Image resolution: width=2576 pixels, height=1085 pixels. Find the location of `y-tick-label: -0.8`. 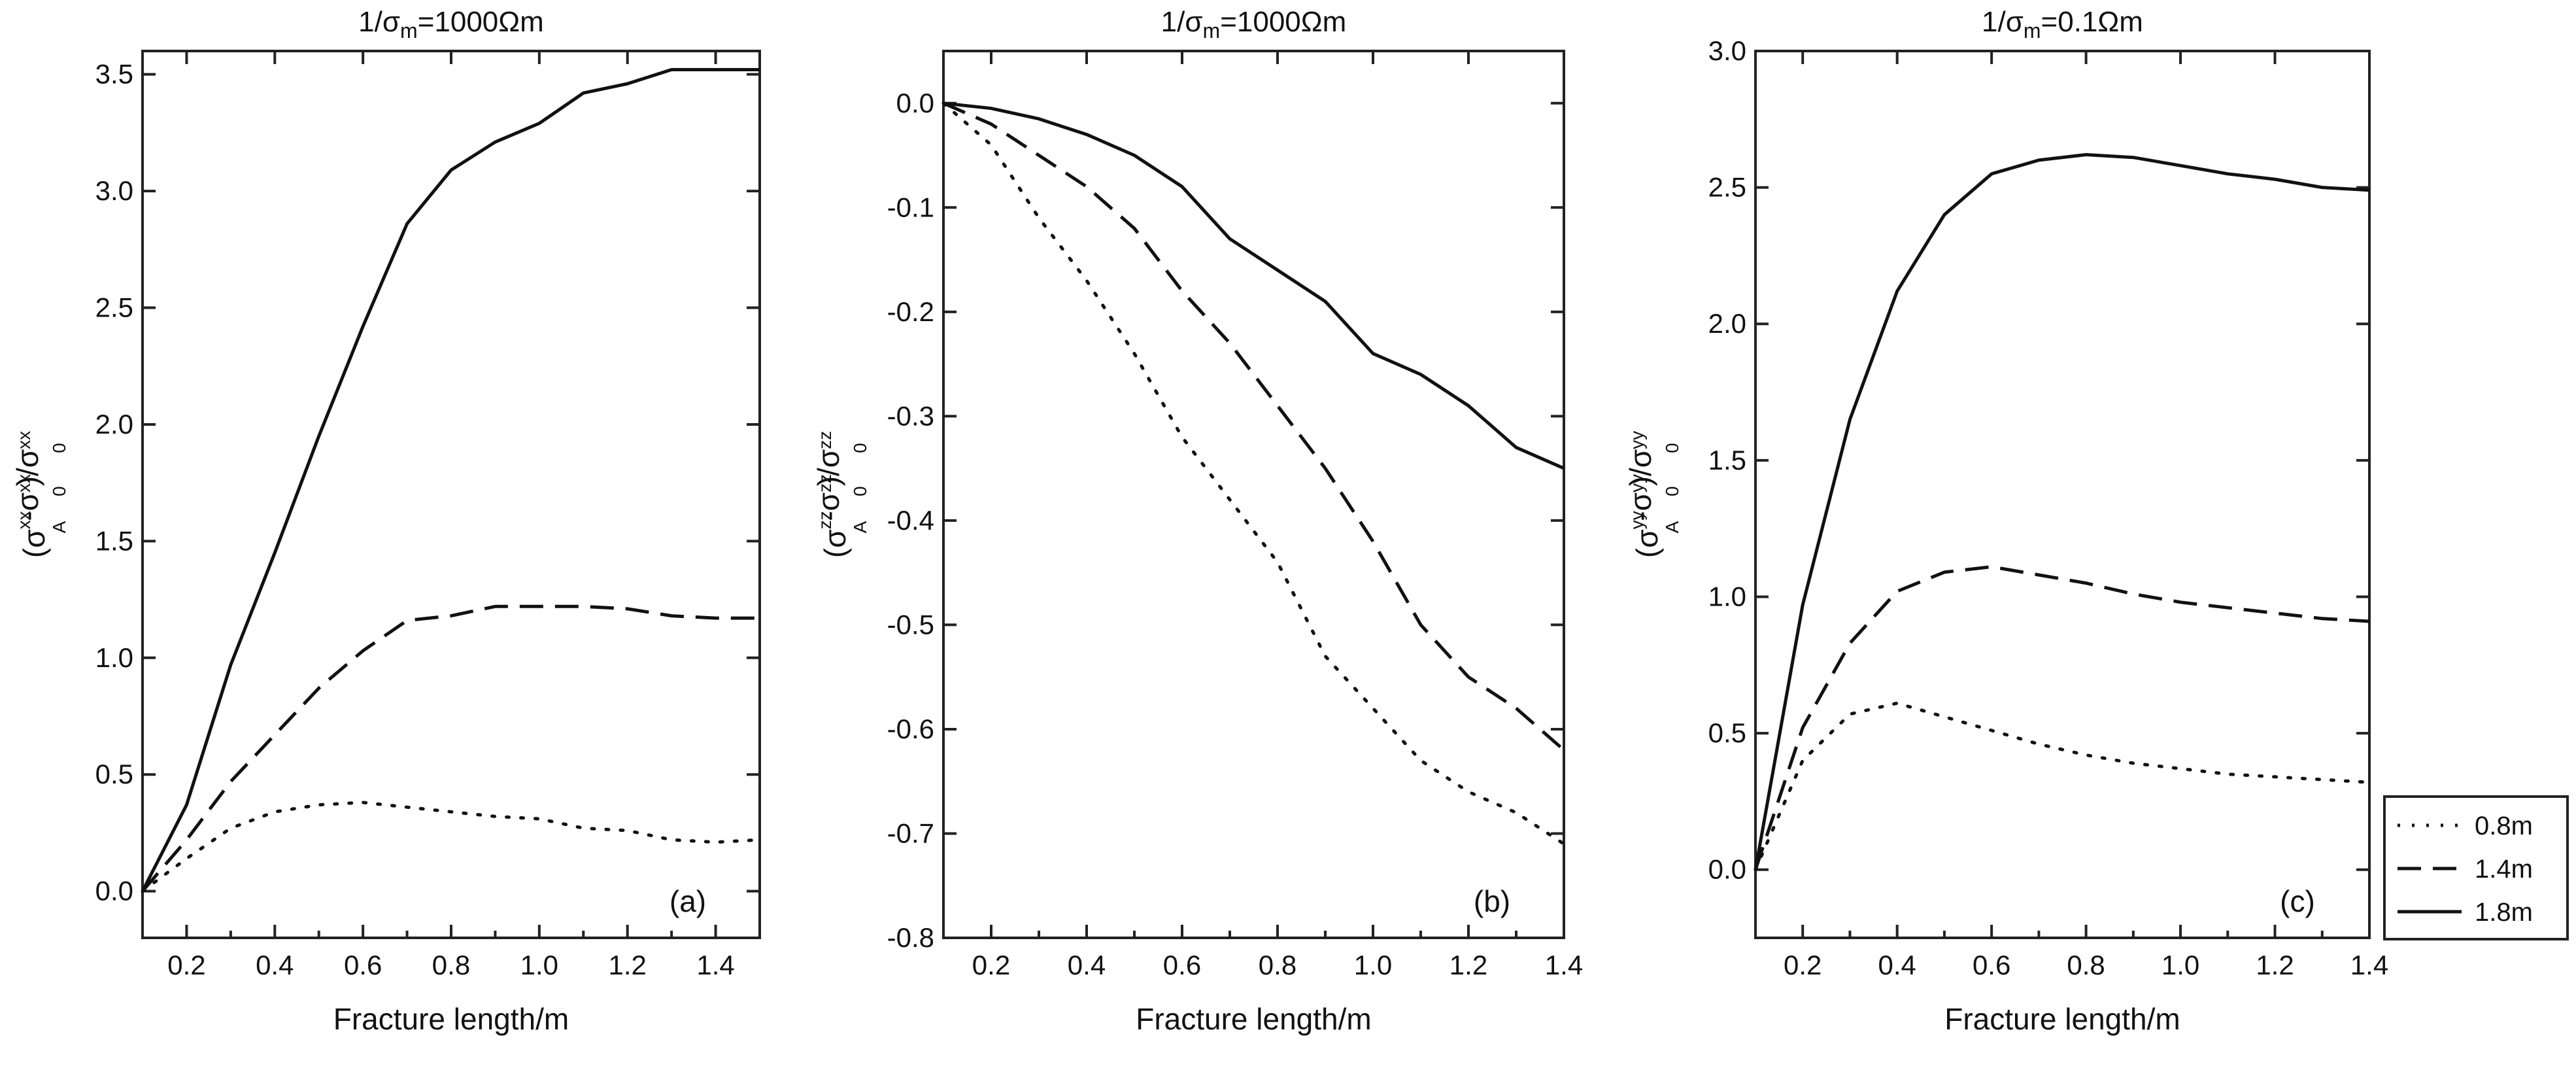

y-tick-label: -0.8 is located at coordinates (911, 937).